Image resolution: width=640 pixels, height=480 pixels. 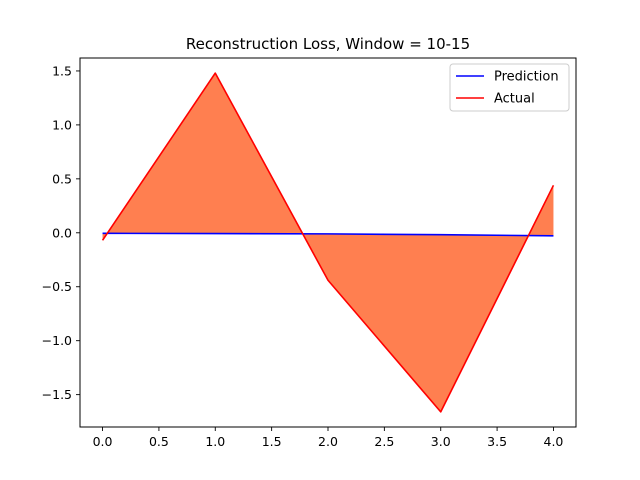 I want to click on x-tick-label: 4.0, so click(x=554, y=441).